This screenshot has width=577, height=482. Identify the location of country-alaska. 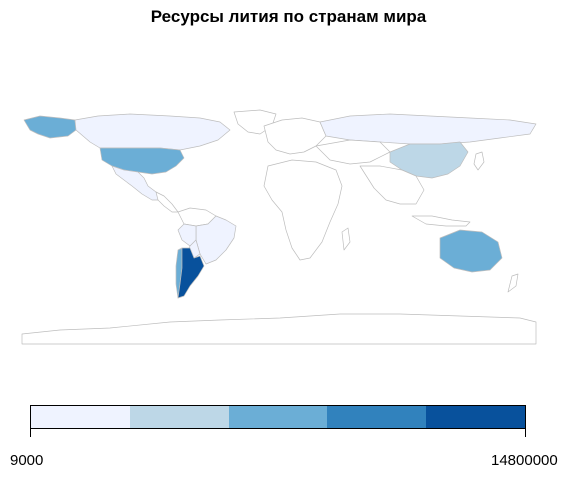
(50, 127).